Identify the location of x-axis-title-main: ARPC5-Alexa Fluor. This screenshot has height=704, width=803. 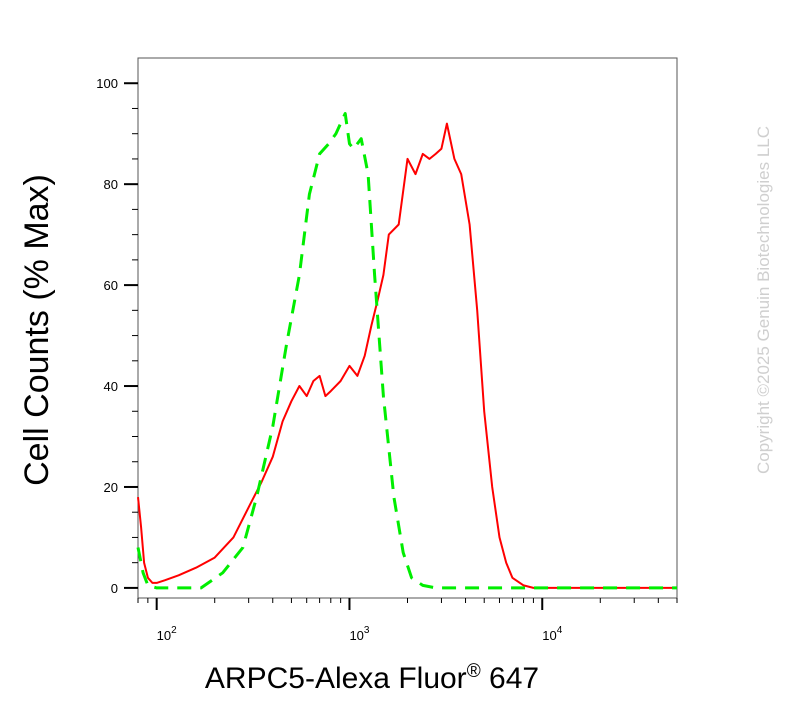
(336, 678).